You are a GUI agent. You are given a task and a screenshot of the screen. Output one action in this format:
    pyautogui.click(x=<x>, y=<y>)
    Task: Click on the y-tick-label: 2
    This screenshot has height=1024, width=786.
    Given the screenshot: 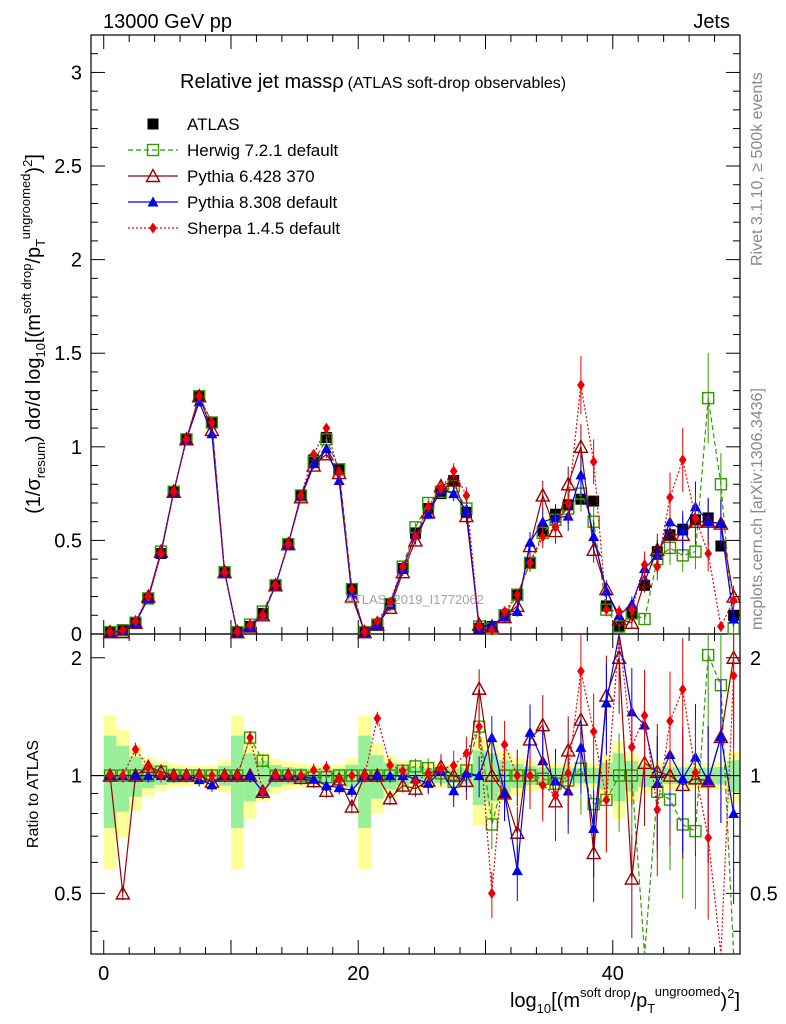 What is the action you would take?
    pyautogui.click(x=76, y=261)
    